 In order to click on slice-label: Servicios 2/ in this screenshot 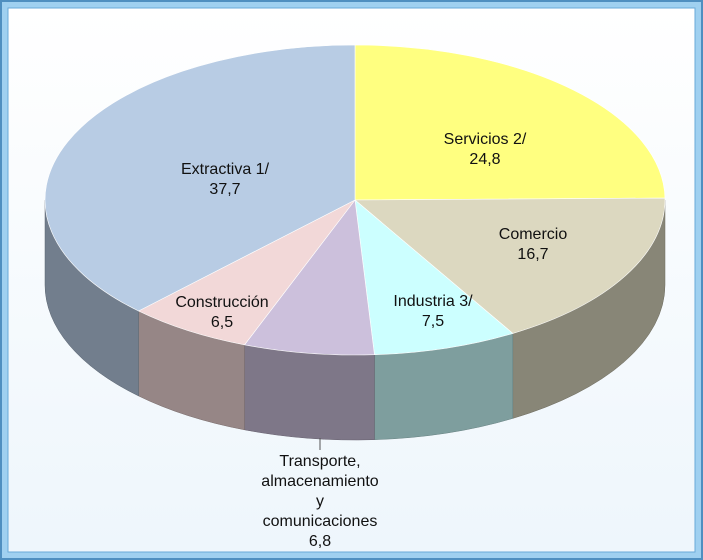, I will do `click(485, 139)`.